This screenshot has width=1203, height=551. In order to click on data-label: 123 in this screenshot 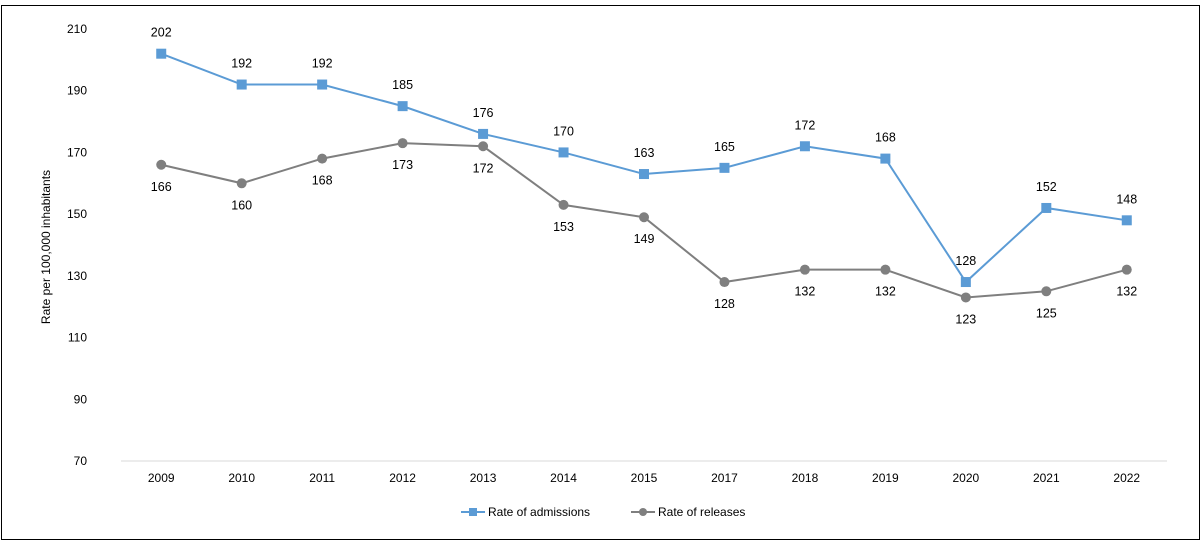, I will do `click(965, 319)`.